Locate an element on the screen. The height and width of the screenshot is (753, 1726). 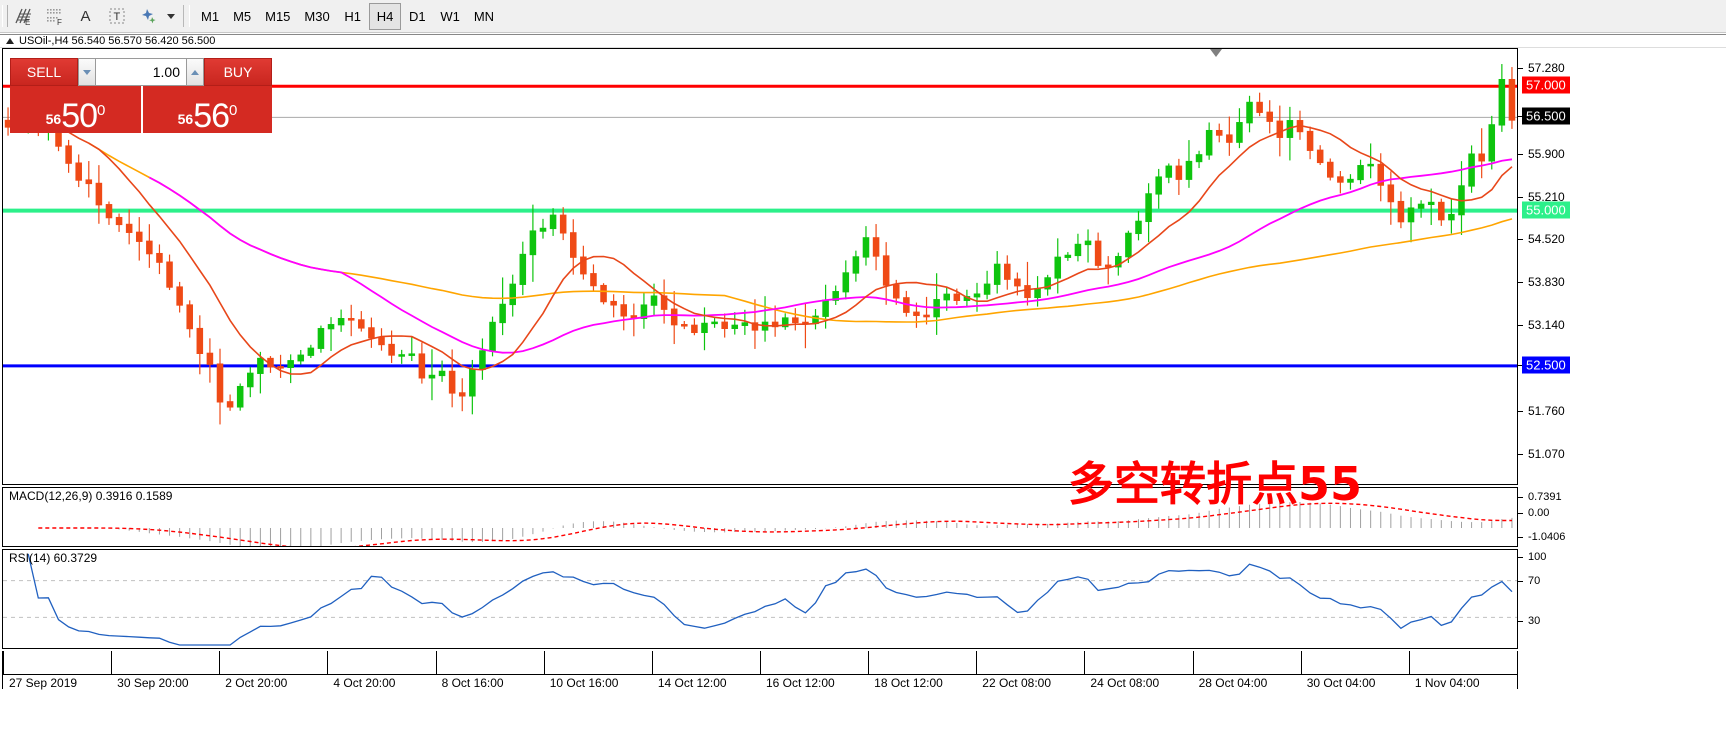
time-label-9: 22 Oct 08:00 is located at coordinates (1016, 683).